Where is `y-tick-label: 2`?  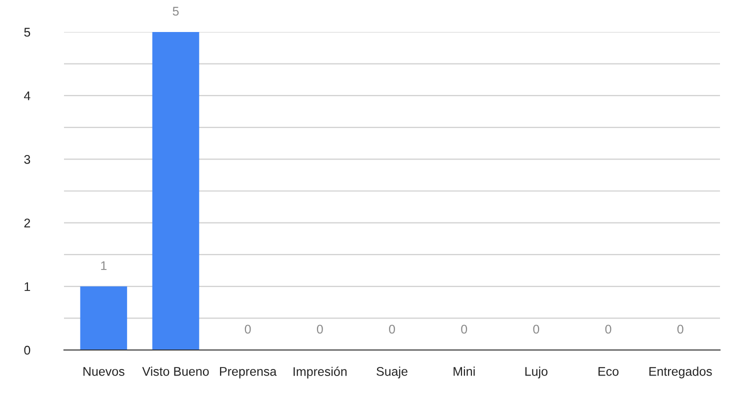 y-tick-label: 2 is located at coordinates (27, 223).